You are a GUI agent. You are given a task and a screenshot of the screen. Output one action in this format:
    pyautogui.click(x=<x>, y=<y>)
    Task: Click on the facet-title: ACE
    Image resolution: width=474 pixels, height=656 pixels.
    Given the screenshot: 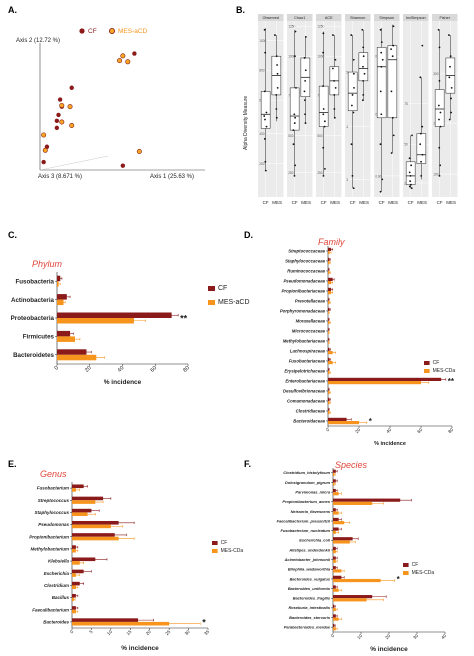 What is the action you would take?
    pyautogui.click(x=329, y=18)
    